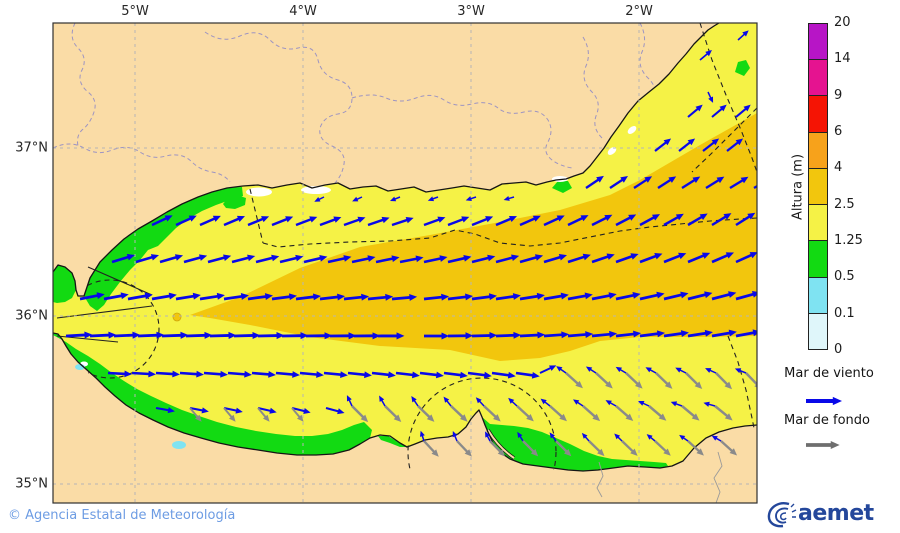 The image size is (900, 533). I want to click on legend-wind-arrow, so click(837, 401).